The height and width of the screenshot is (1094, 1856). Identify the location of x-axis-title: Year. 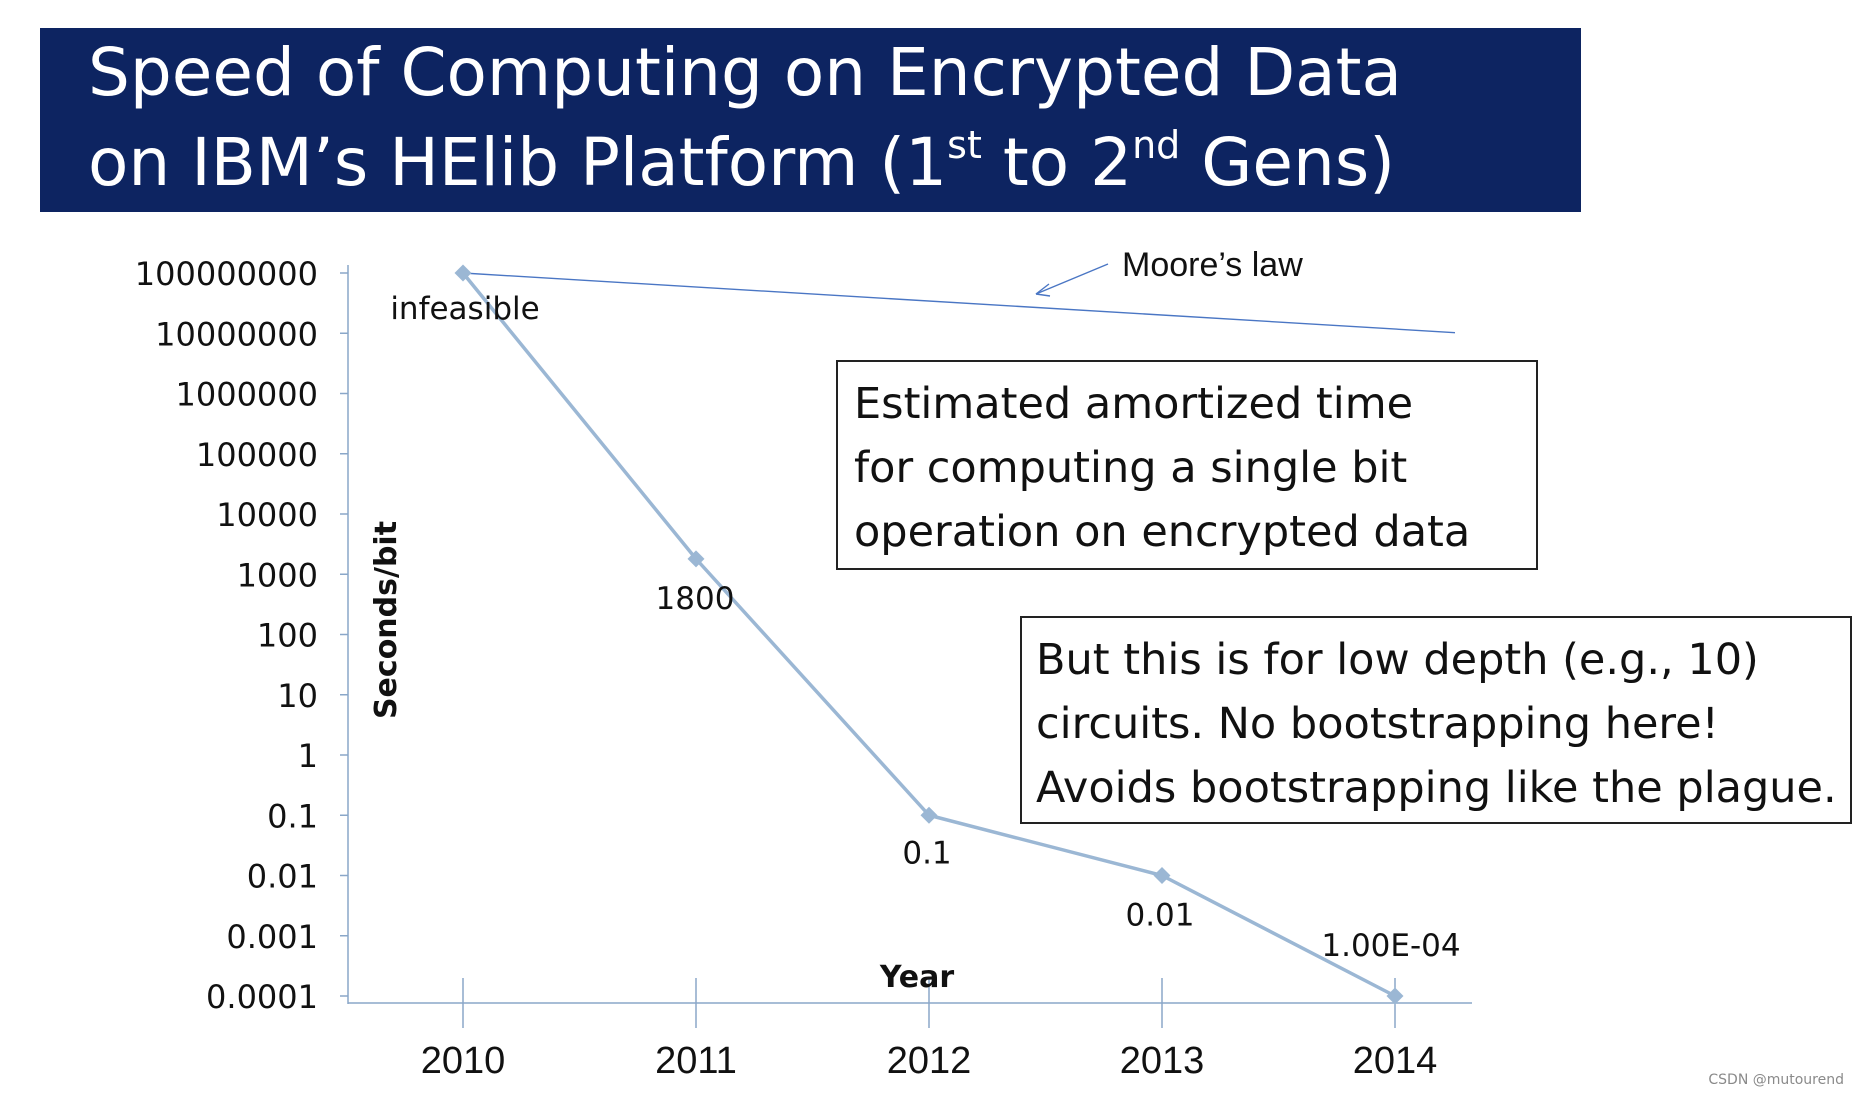
(917, 977).